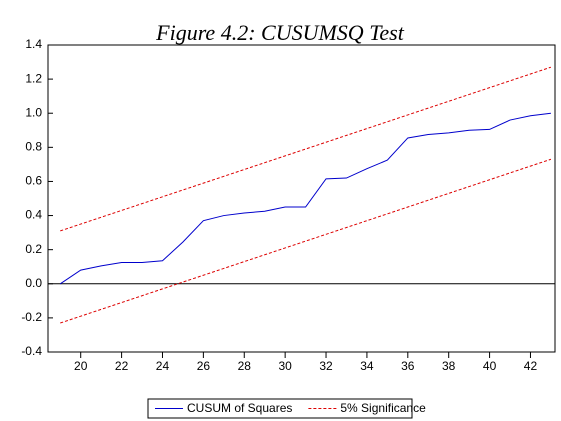 This screenshot has width=561, height=421. Describe the element at coordinates (383, 408) in the screenshot. I see `legend-label: 5% Significance` at that location.